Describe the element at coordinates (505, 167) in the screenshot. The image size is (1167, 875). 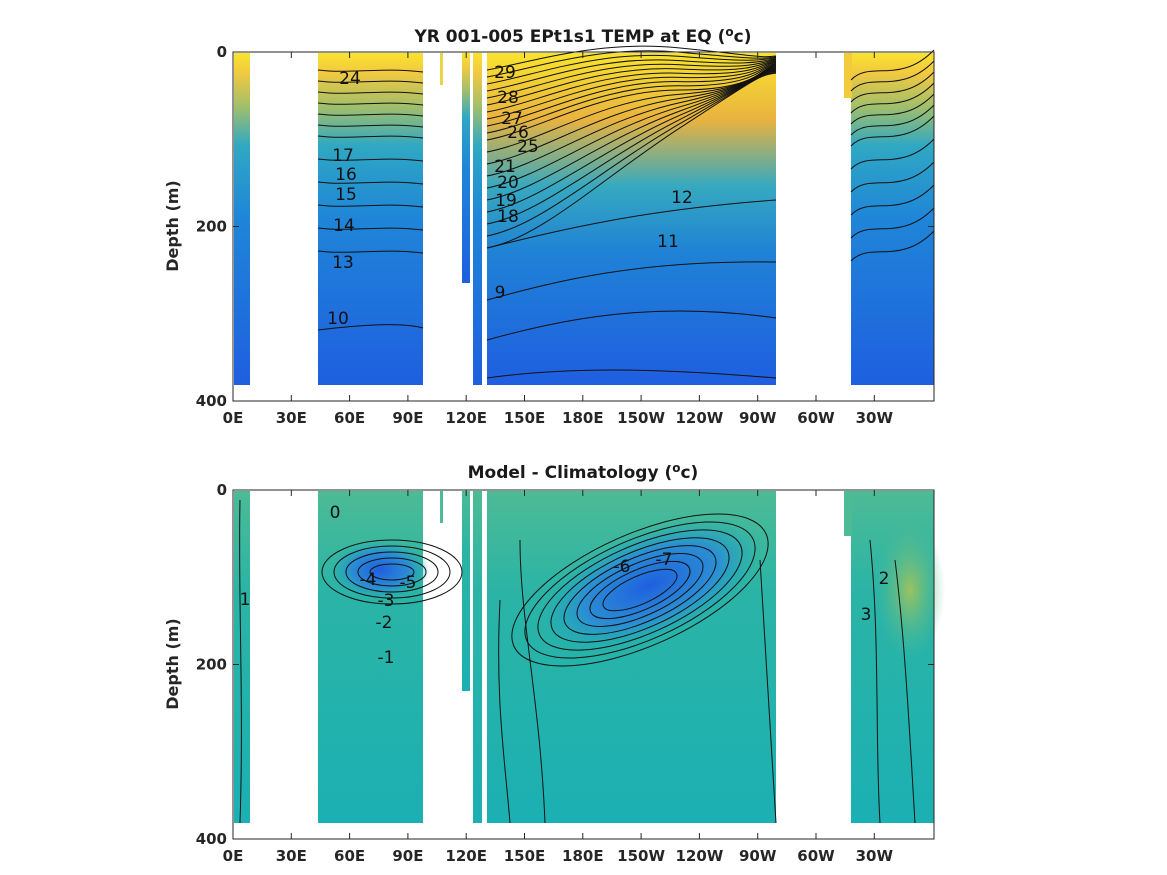
I see `contour-label: 21` at that location.